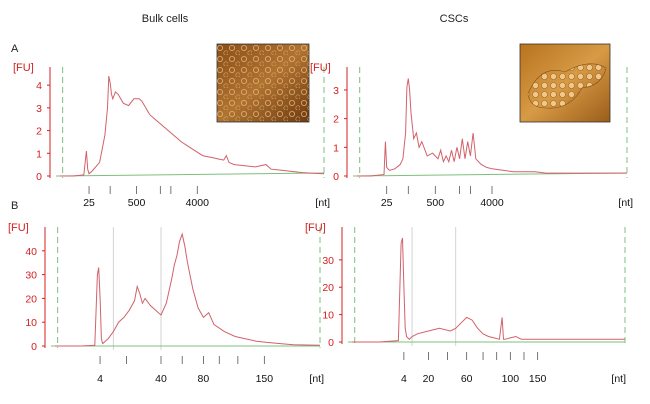  What do you see at coordinates (14, 206) in the screenshot?
I see `row-label-b: B` at bounding box center [14, 206].